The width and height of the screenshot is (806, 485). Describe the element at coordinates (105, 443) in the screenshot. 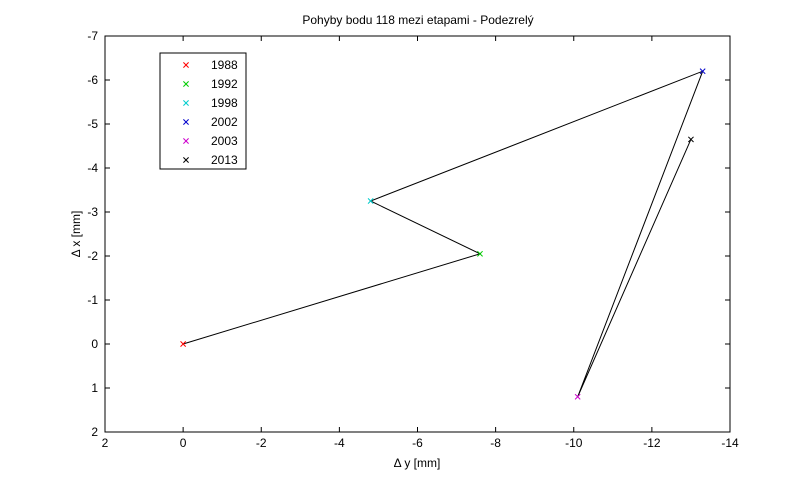

I see `x-tick-label: 2` at that location.